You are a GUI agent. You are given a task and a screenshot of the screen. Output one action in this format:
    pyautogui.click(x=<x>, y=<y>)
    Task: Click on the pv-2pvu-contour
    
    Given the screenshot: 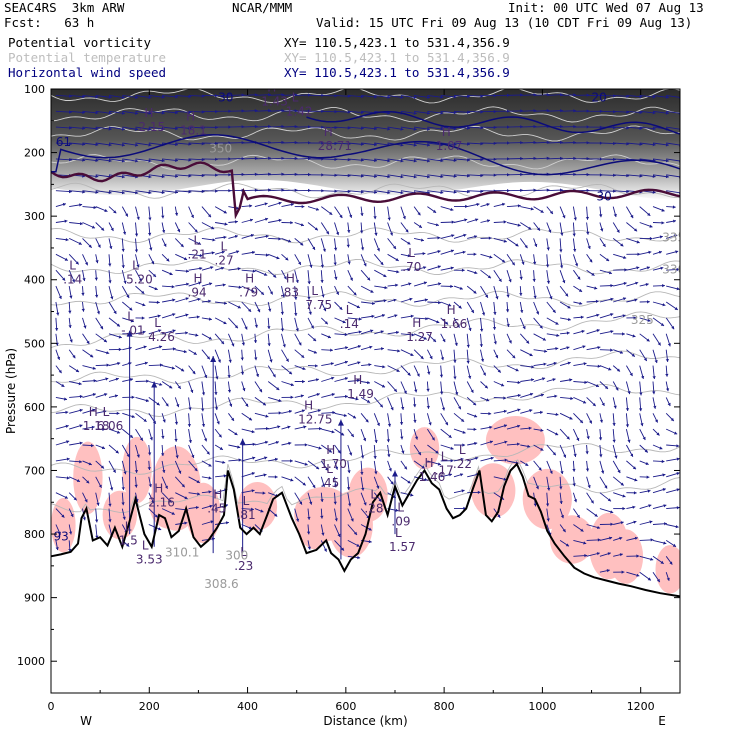 What is the action you would take?
    pyautogui.click(x=365, y=190)
    